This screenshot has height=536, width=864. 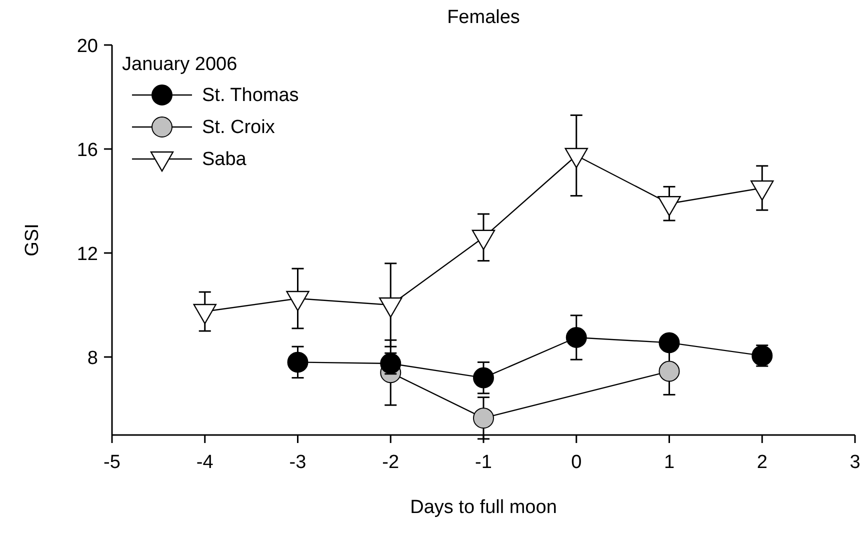 What do you see at coordinates (87, 150) in the screenshot?
I see `y-tick-label: 16` at bounding box center [87, 150].